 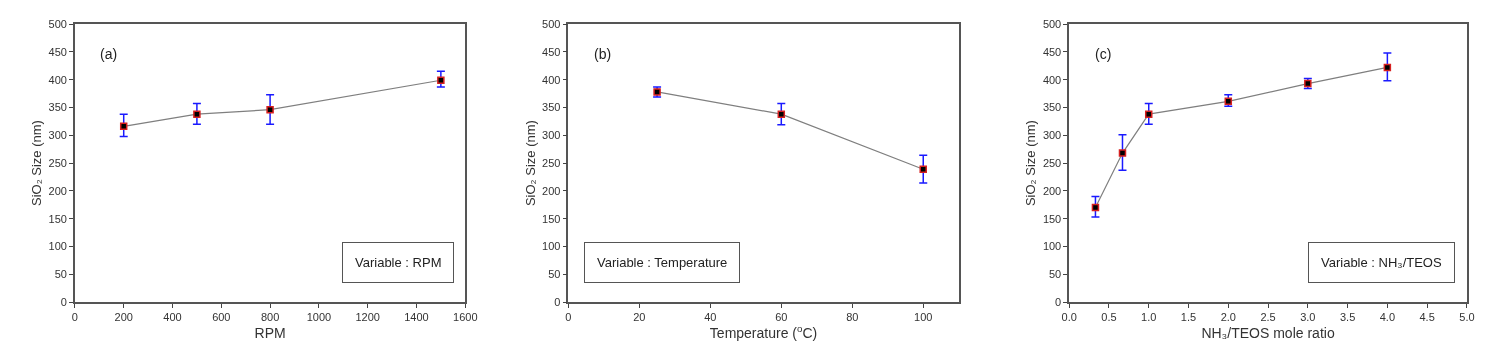 What do you see at coordinates (1427, 317) in the screenshot?
I see `x-tick-label: 4.5` at bounding box center [1427, 317].